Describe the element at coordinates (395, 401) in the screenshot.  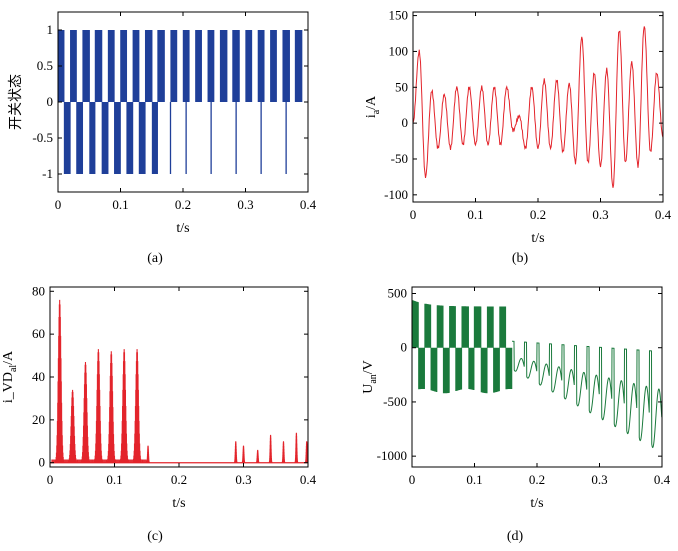
I see `y-tick-label: -500` at that location.